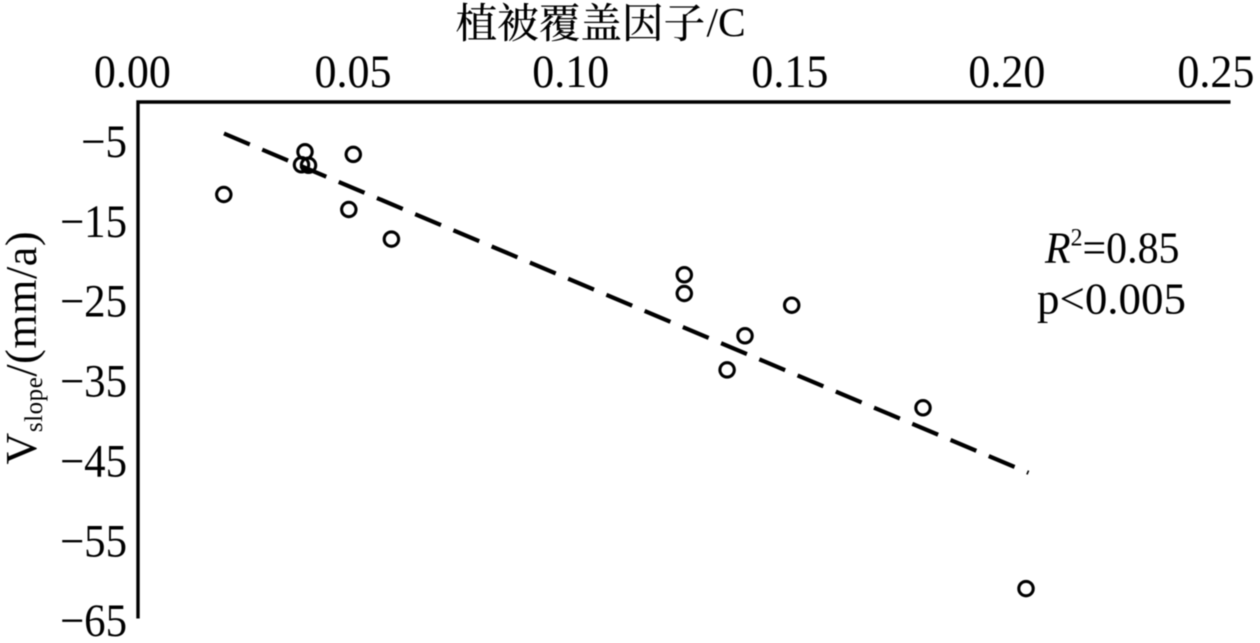  What do you see at coordinates (93, 221) in the screenshot?
I see `svg-text: −15` at bounding box center [93, 221].